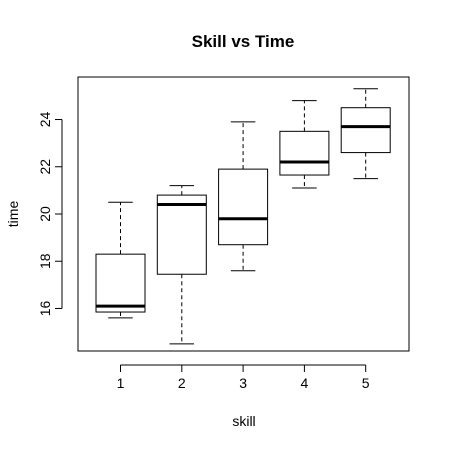 This screenshot has height=450, width=450. I want to click on y-tick-label: 20, so click(45, 214).